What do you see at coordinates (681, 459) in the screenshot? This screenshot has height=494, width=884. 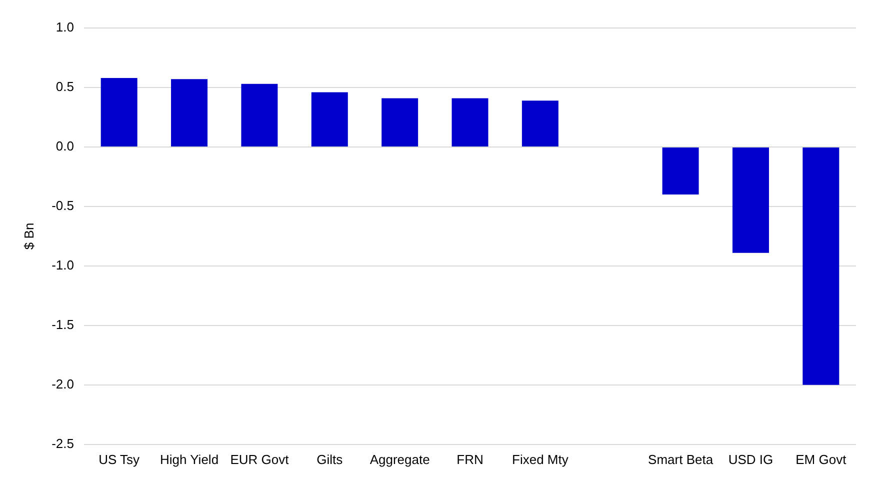 I see `x-tick-label: Smart Beta` at bounding box center [681, 459].